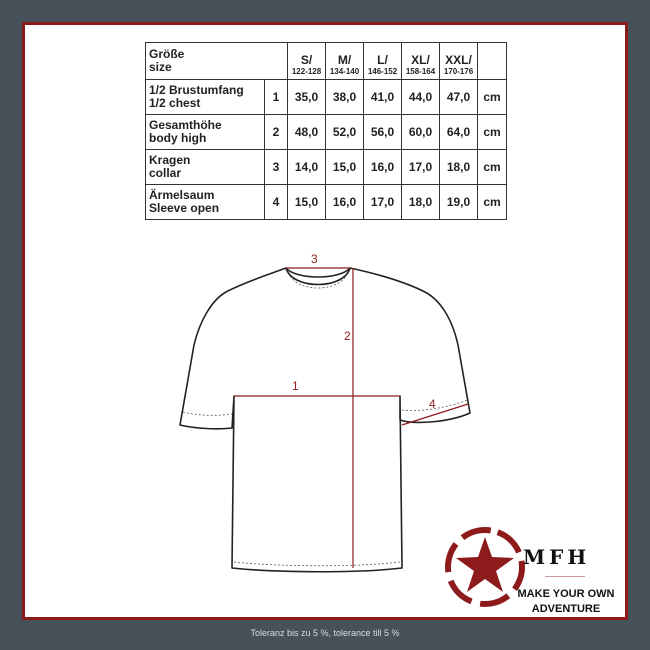 This screenshot has height=650, width=650. Describe the element at coordinates (420, 132) in the screenshot. I see `value-cell: 60,0` at that location.